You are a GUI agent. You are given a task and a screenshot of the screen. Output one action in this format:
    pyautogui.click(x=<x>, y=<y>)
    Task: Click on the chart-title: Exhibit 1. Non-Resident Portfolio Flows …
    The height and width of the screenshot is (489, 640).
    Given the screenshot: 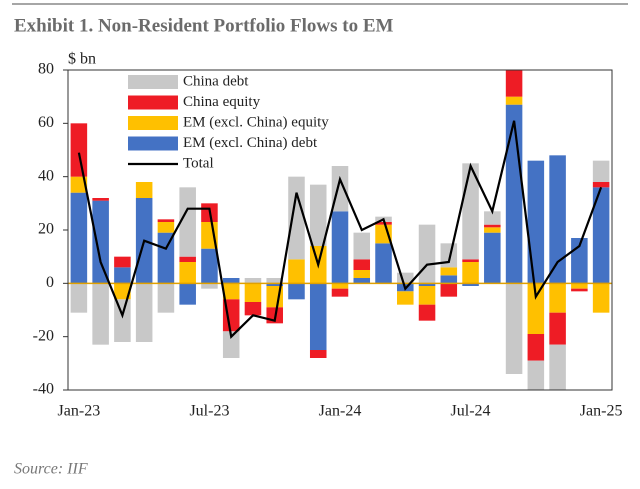 What is the action you would take?
    pyautogui.click(x=204, y=25)
    